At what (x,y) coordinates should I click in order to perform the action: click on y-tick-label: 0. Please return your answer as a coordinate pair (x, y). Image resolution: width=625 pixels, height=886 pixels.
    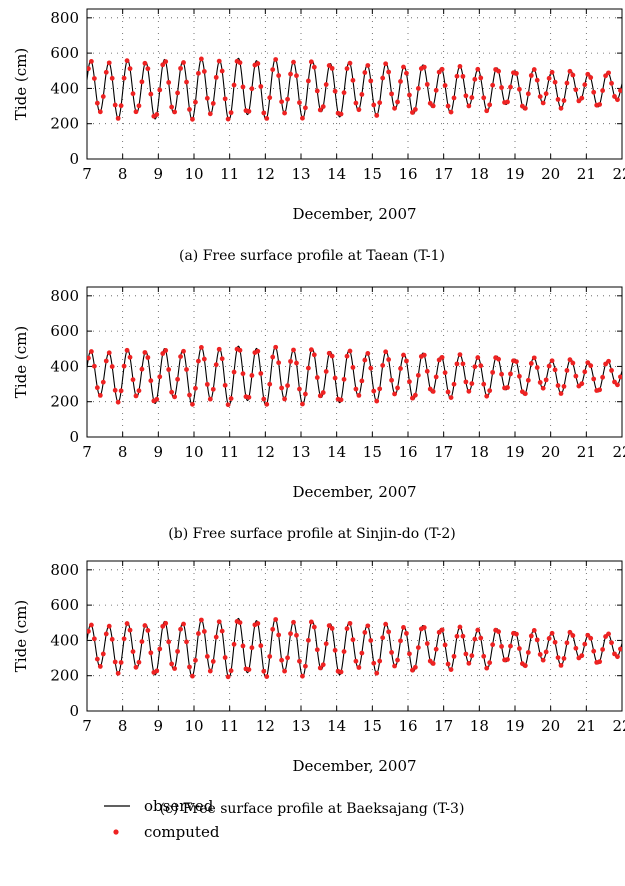
    Looking at the image, I should click on (74, 159).